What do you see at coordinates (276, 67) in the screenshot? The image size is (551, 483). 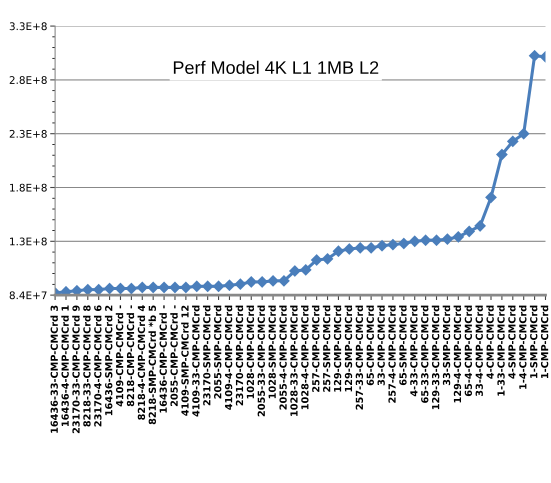 I see `text: Perf Model 4K L1 1MB L2` at bounding box center [276, 67].